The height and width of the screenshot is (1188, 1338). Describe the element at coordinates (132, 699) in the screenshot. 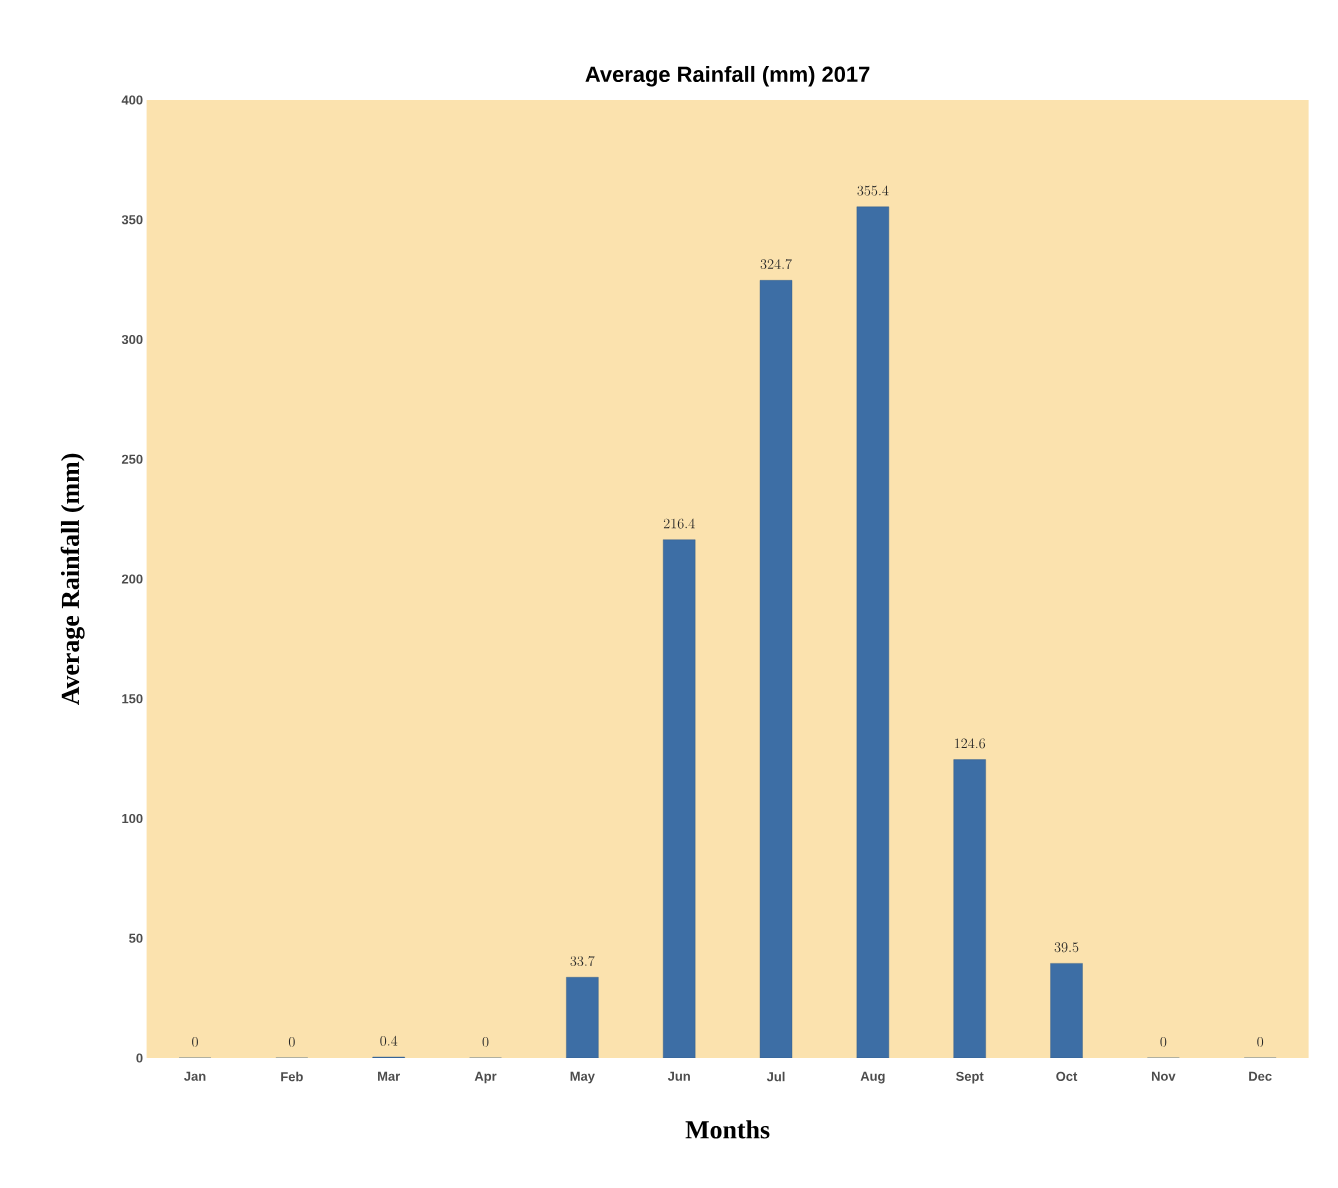

I see `y-tick-label: 150` at that location.